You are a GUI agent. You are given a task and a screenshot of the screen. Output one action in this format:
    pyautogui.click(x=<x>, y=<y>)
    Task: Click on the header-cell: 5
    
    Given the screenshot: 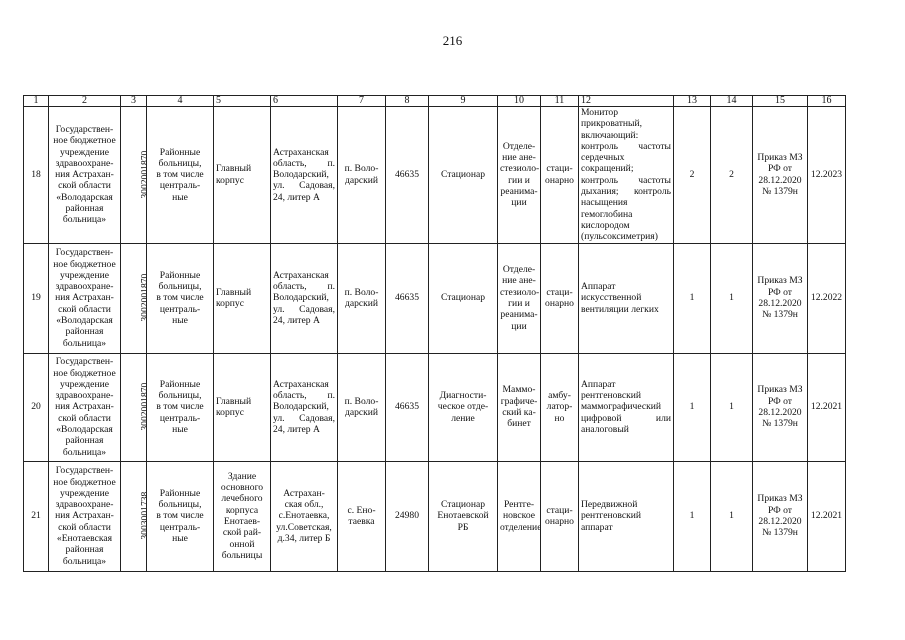 What is the action you would take?
    pyautogui.click(x=242, y=101)
    